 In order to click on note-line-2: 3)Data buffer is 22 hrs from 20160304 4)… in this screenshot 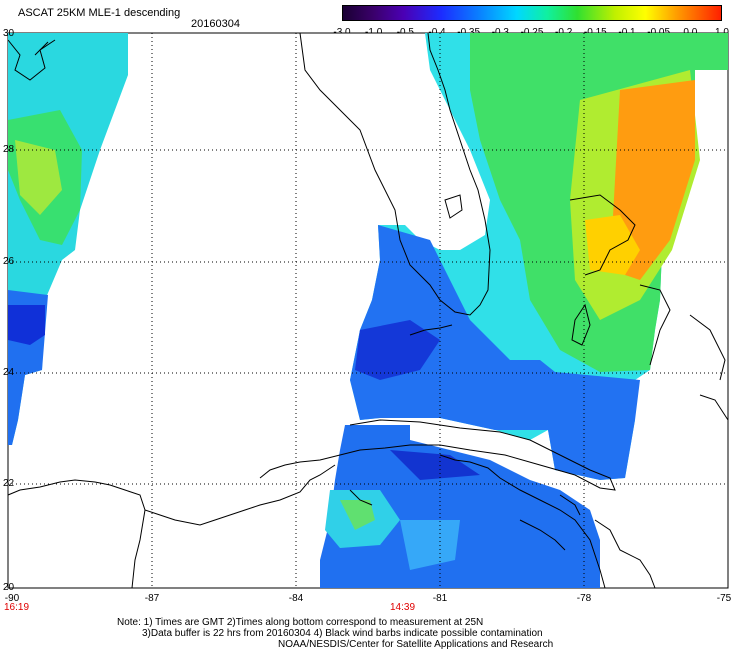, I will do `click(342, 633)`.